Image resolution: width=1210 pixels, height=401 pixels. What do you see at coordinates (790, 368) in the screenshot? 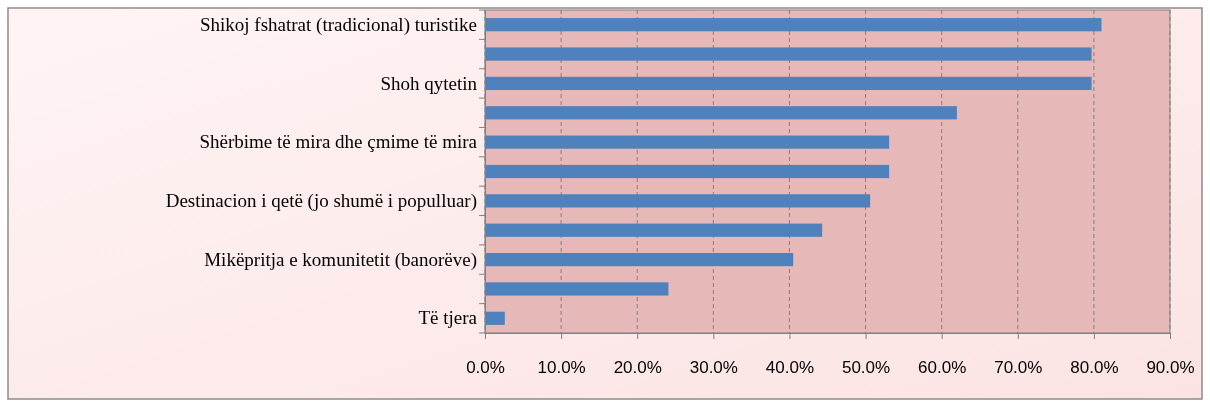
I see `x-tick-label: 40.0%` at bounding box center [790, 368].